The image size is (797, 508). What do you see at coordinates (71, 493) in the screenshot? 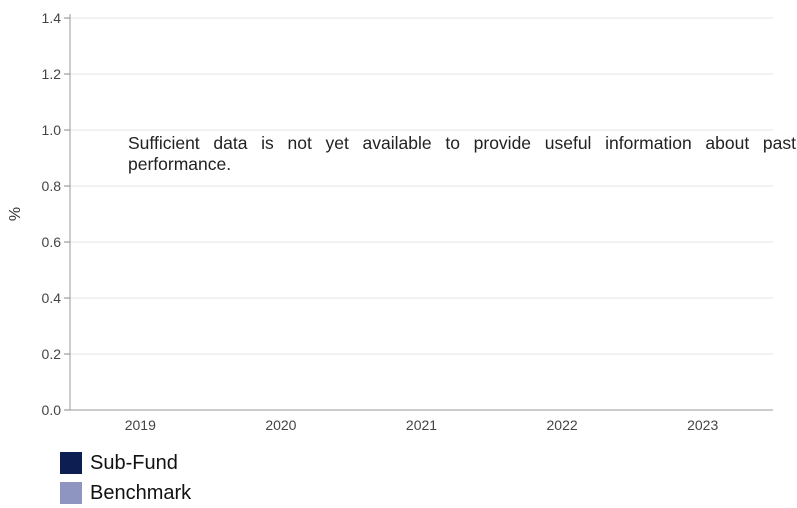
I see `legend-swatch-benchmark` at bounding box center [71, 493].